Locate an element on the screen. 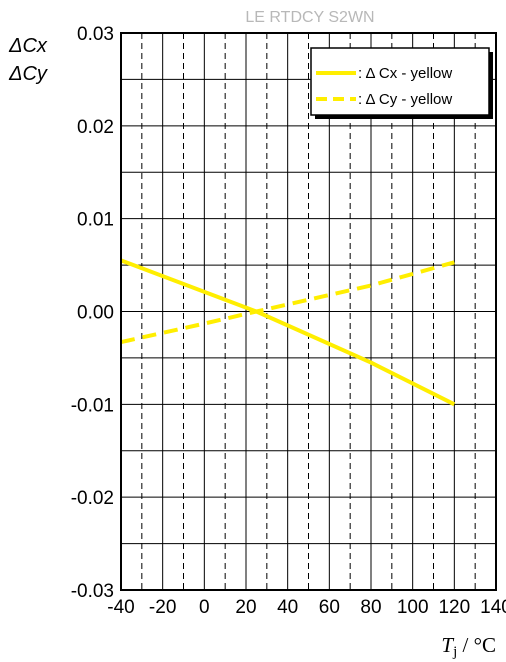 The width and height of the screenshot is (506, 662). x-tick-label: 140 is located at coordinates (493, 607).